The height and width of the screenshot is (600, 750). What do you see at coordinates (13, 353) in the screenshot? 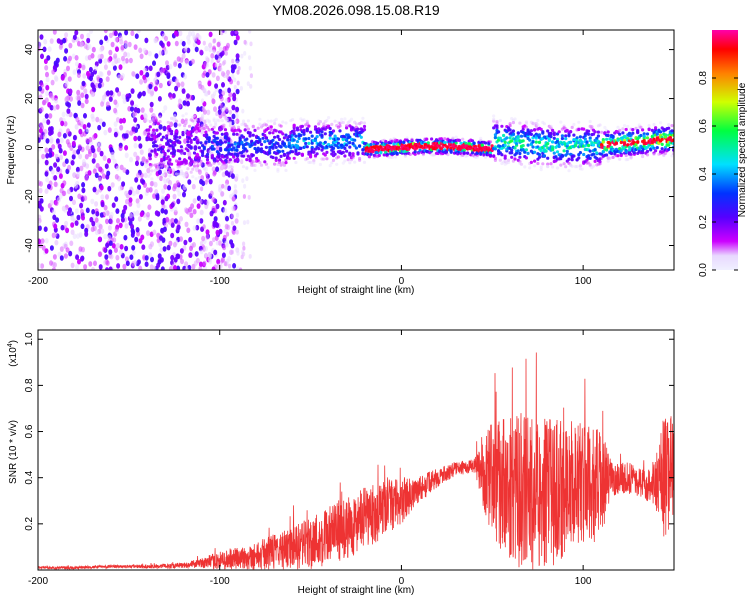
I see `snr-y-multiplier: (x104)` at bounding box center [13, 353].